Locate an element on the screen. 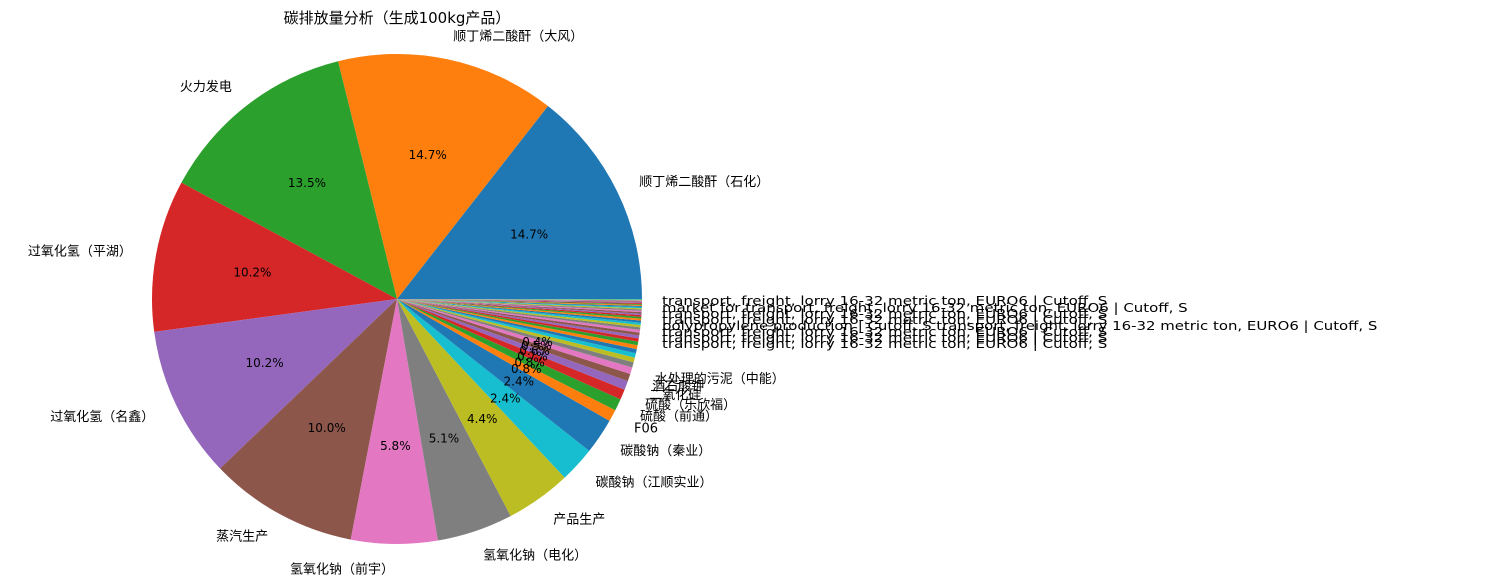 The width and height of the screenshot is (1492, 587). slice-percent-label: 13.5% is located at coordinates (307, 183).